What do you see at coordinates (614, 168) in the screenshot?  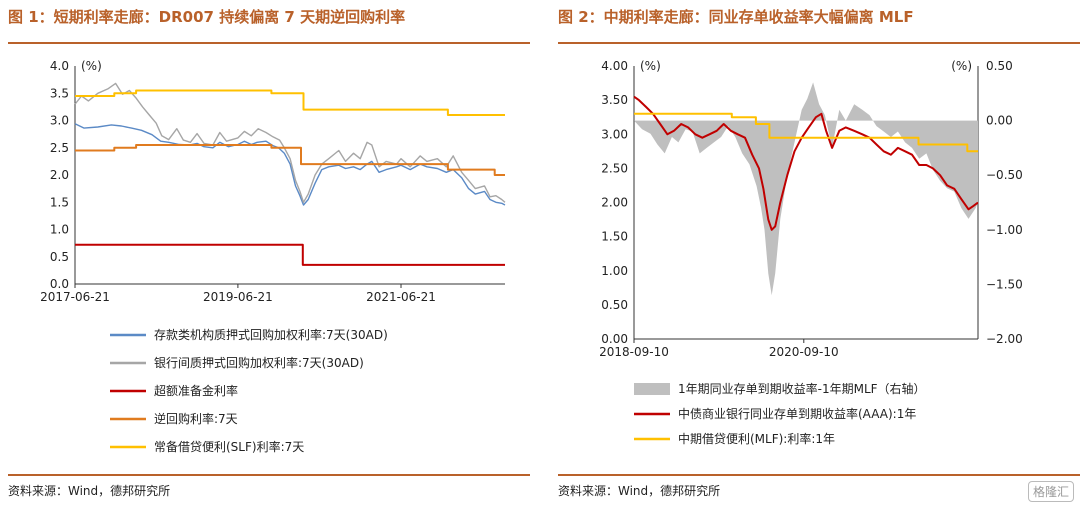 I see `y-tick-label: 2.50` at bounding box center [614, 168].